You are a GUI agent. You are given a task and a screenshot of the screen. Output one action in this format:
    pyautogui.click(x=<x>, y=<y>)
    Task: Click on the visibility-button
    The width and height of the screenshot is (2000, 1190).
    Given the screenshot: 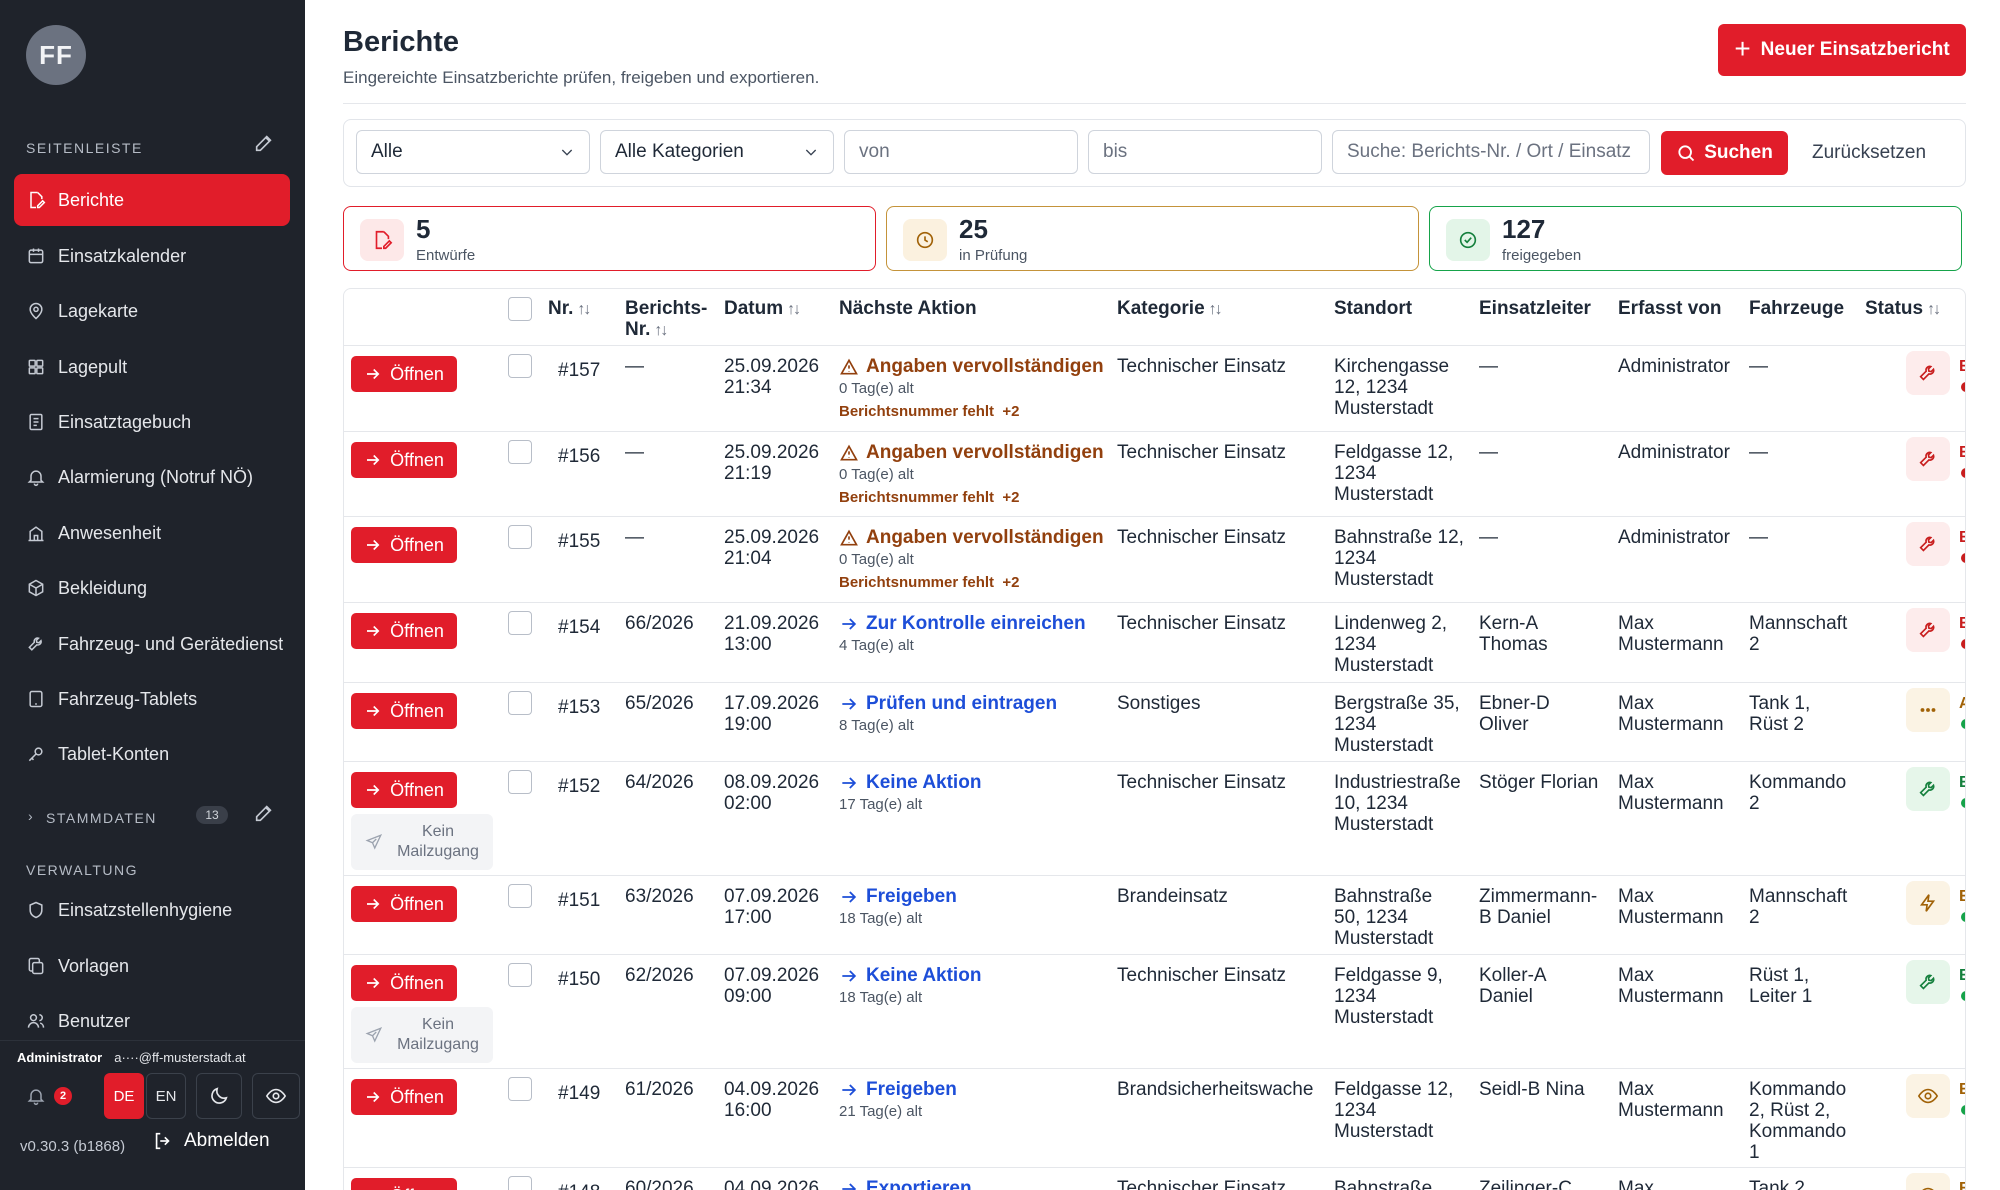 What is the action you would take?
    pyautogui.click(x=276, y=1096)
    